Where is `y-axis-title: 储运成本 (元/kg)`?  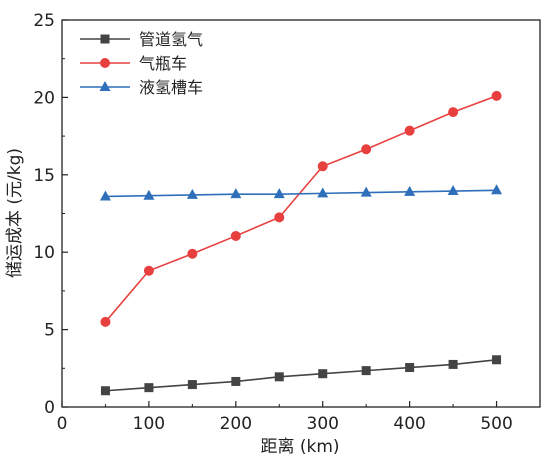 y-axis-title: 储运成本 (元/kg) is located at coordinates (15, 213).